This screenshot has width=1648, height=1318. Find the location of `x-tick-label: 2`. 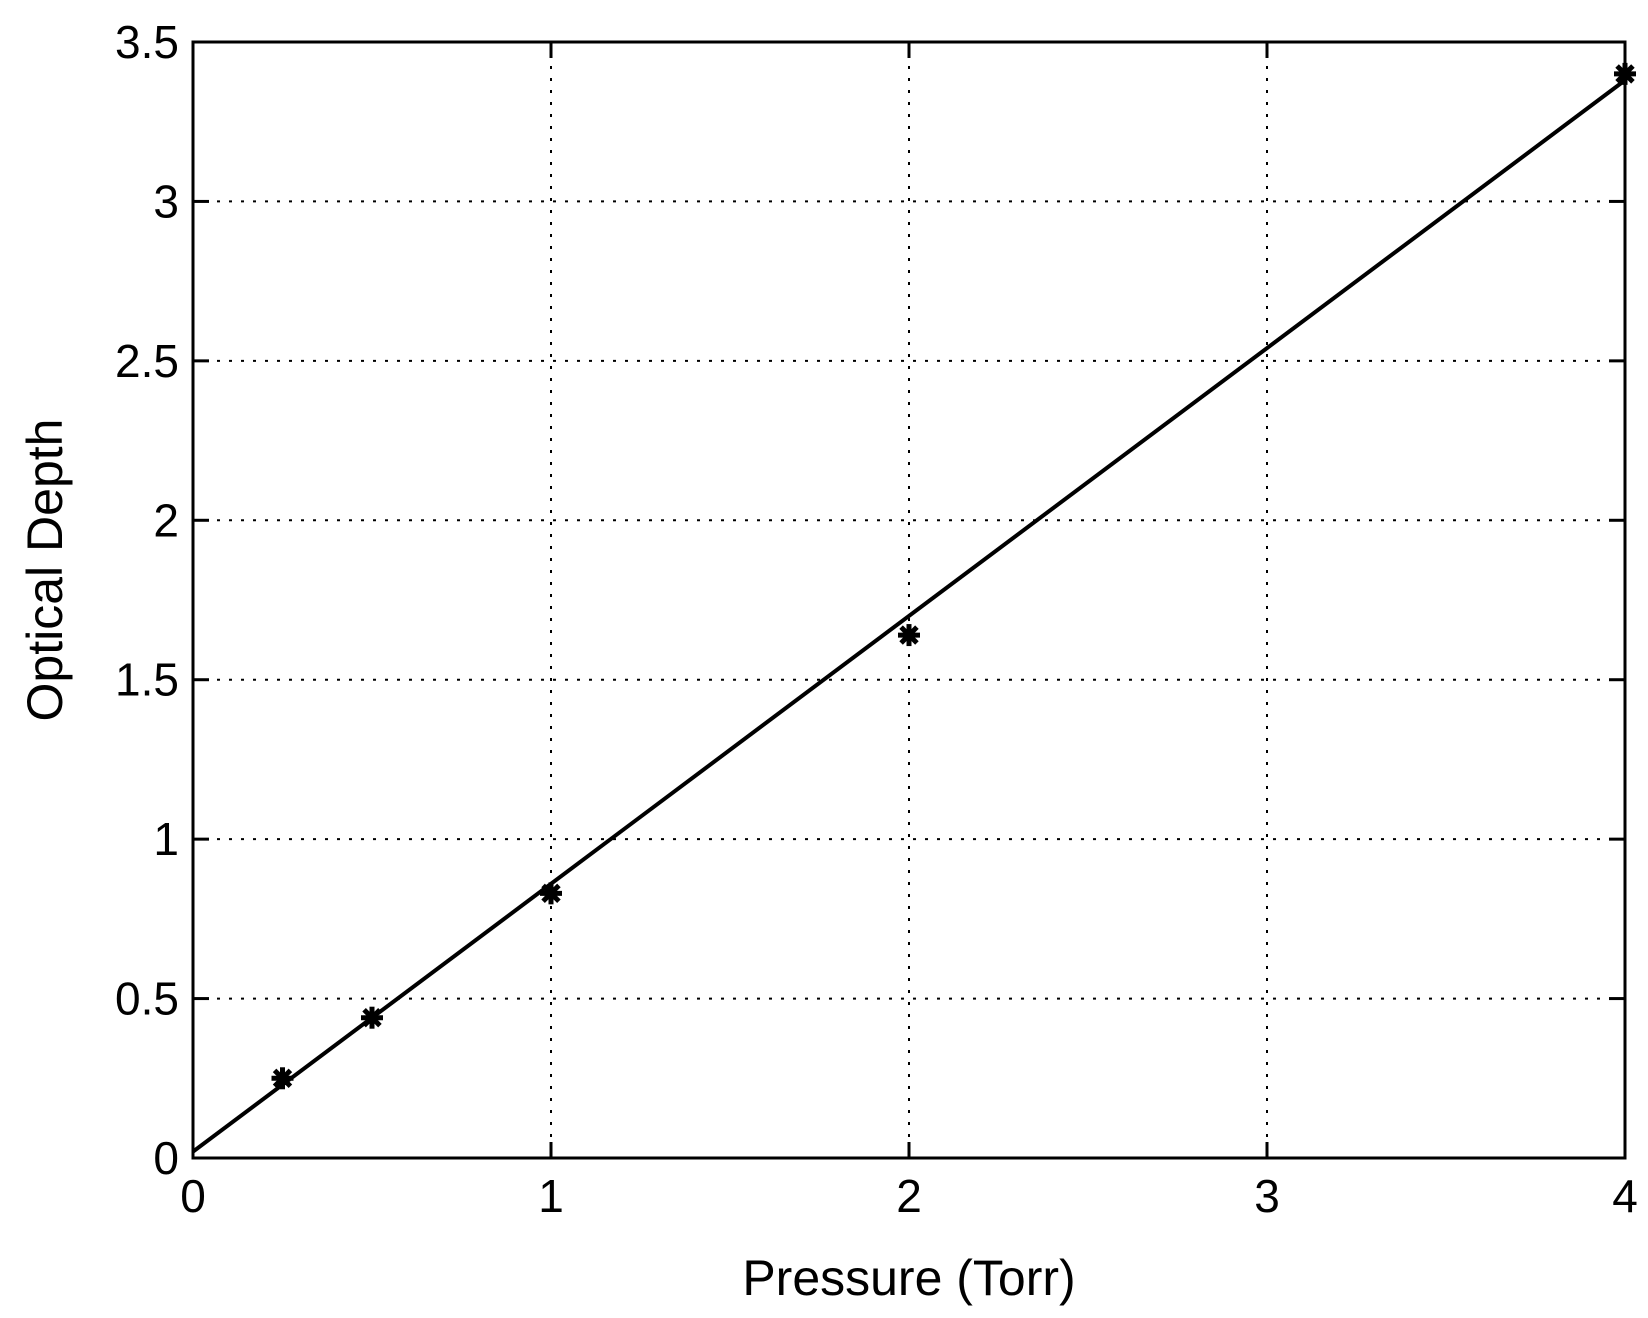

x-tick-label: 2 is located at coordinates (909, 1196).